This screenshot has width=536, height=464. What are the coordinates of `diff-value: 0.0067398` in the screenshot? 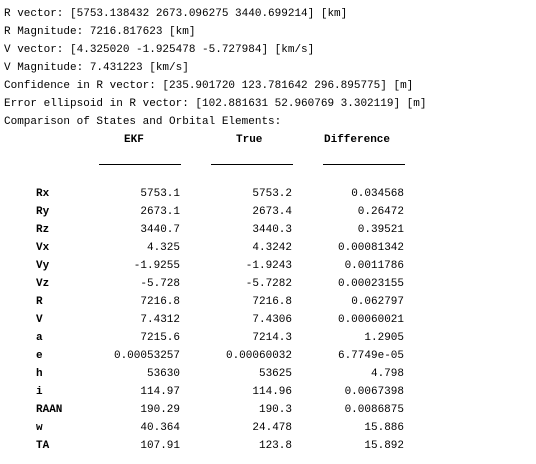 It's located at (374, 392).